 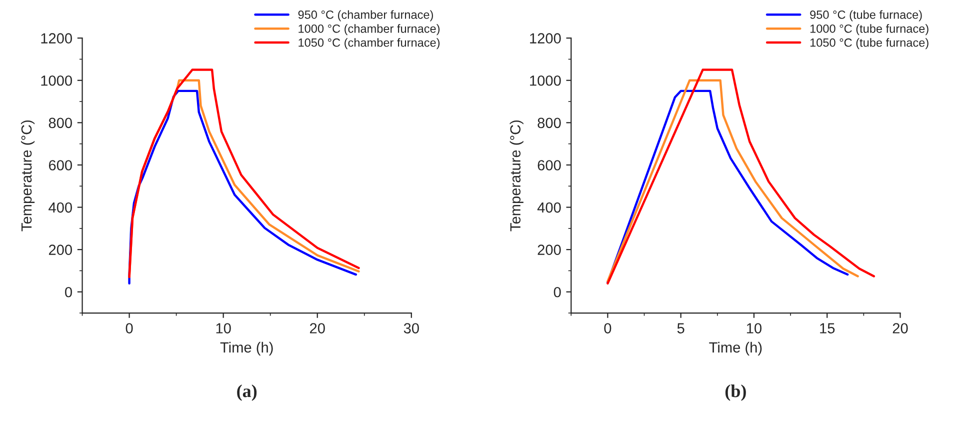 I want to click on text: (b), so click(x=735, y=392).